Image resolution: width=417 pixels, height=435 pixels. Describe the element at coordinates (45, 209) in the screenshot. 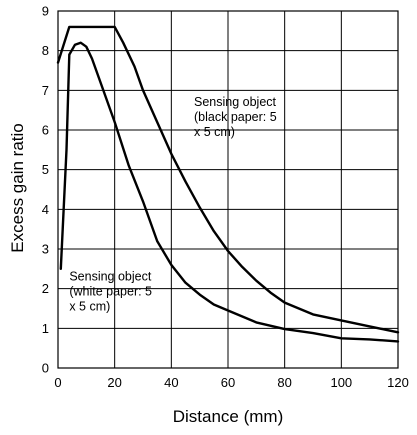

I see `y-tick-label: 4` at that location.